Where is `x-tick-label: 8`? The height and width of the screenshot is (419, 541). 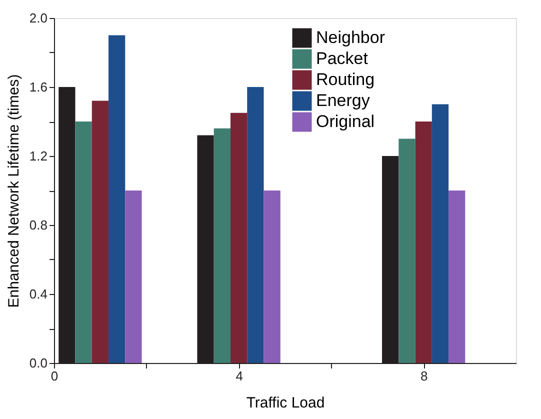
x-tick-label: 8 is located at coordinates (424, 376).